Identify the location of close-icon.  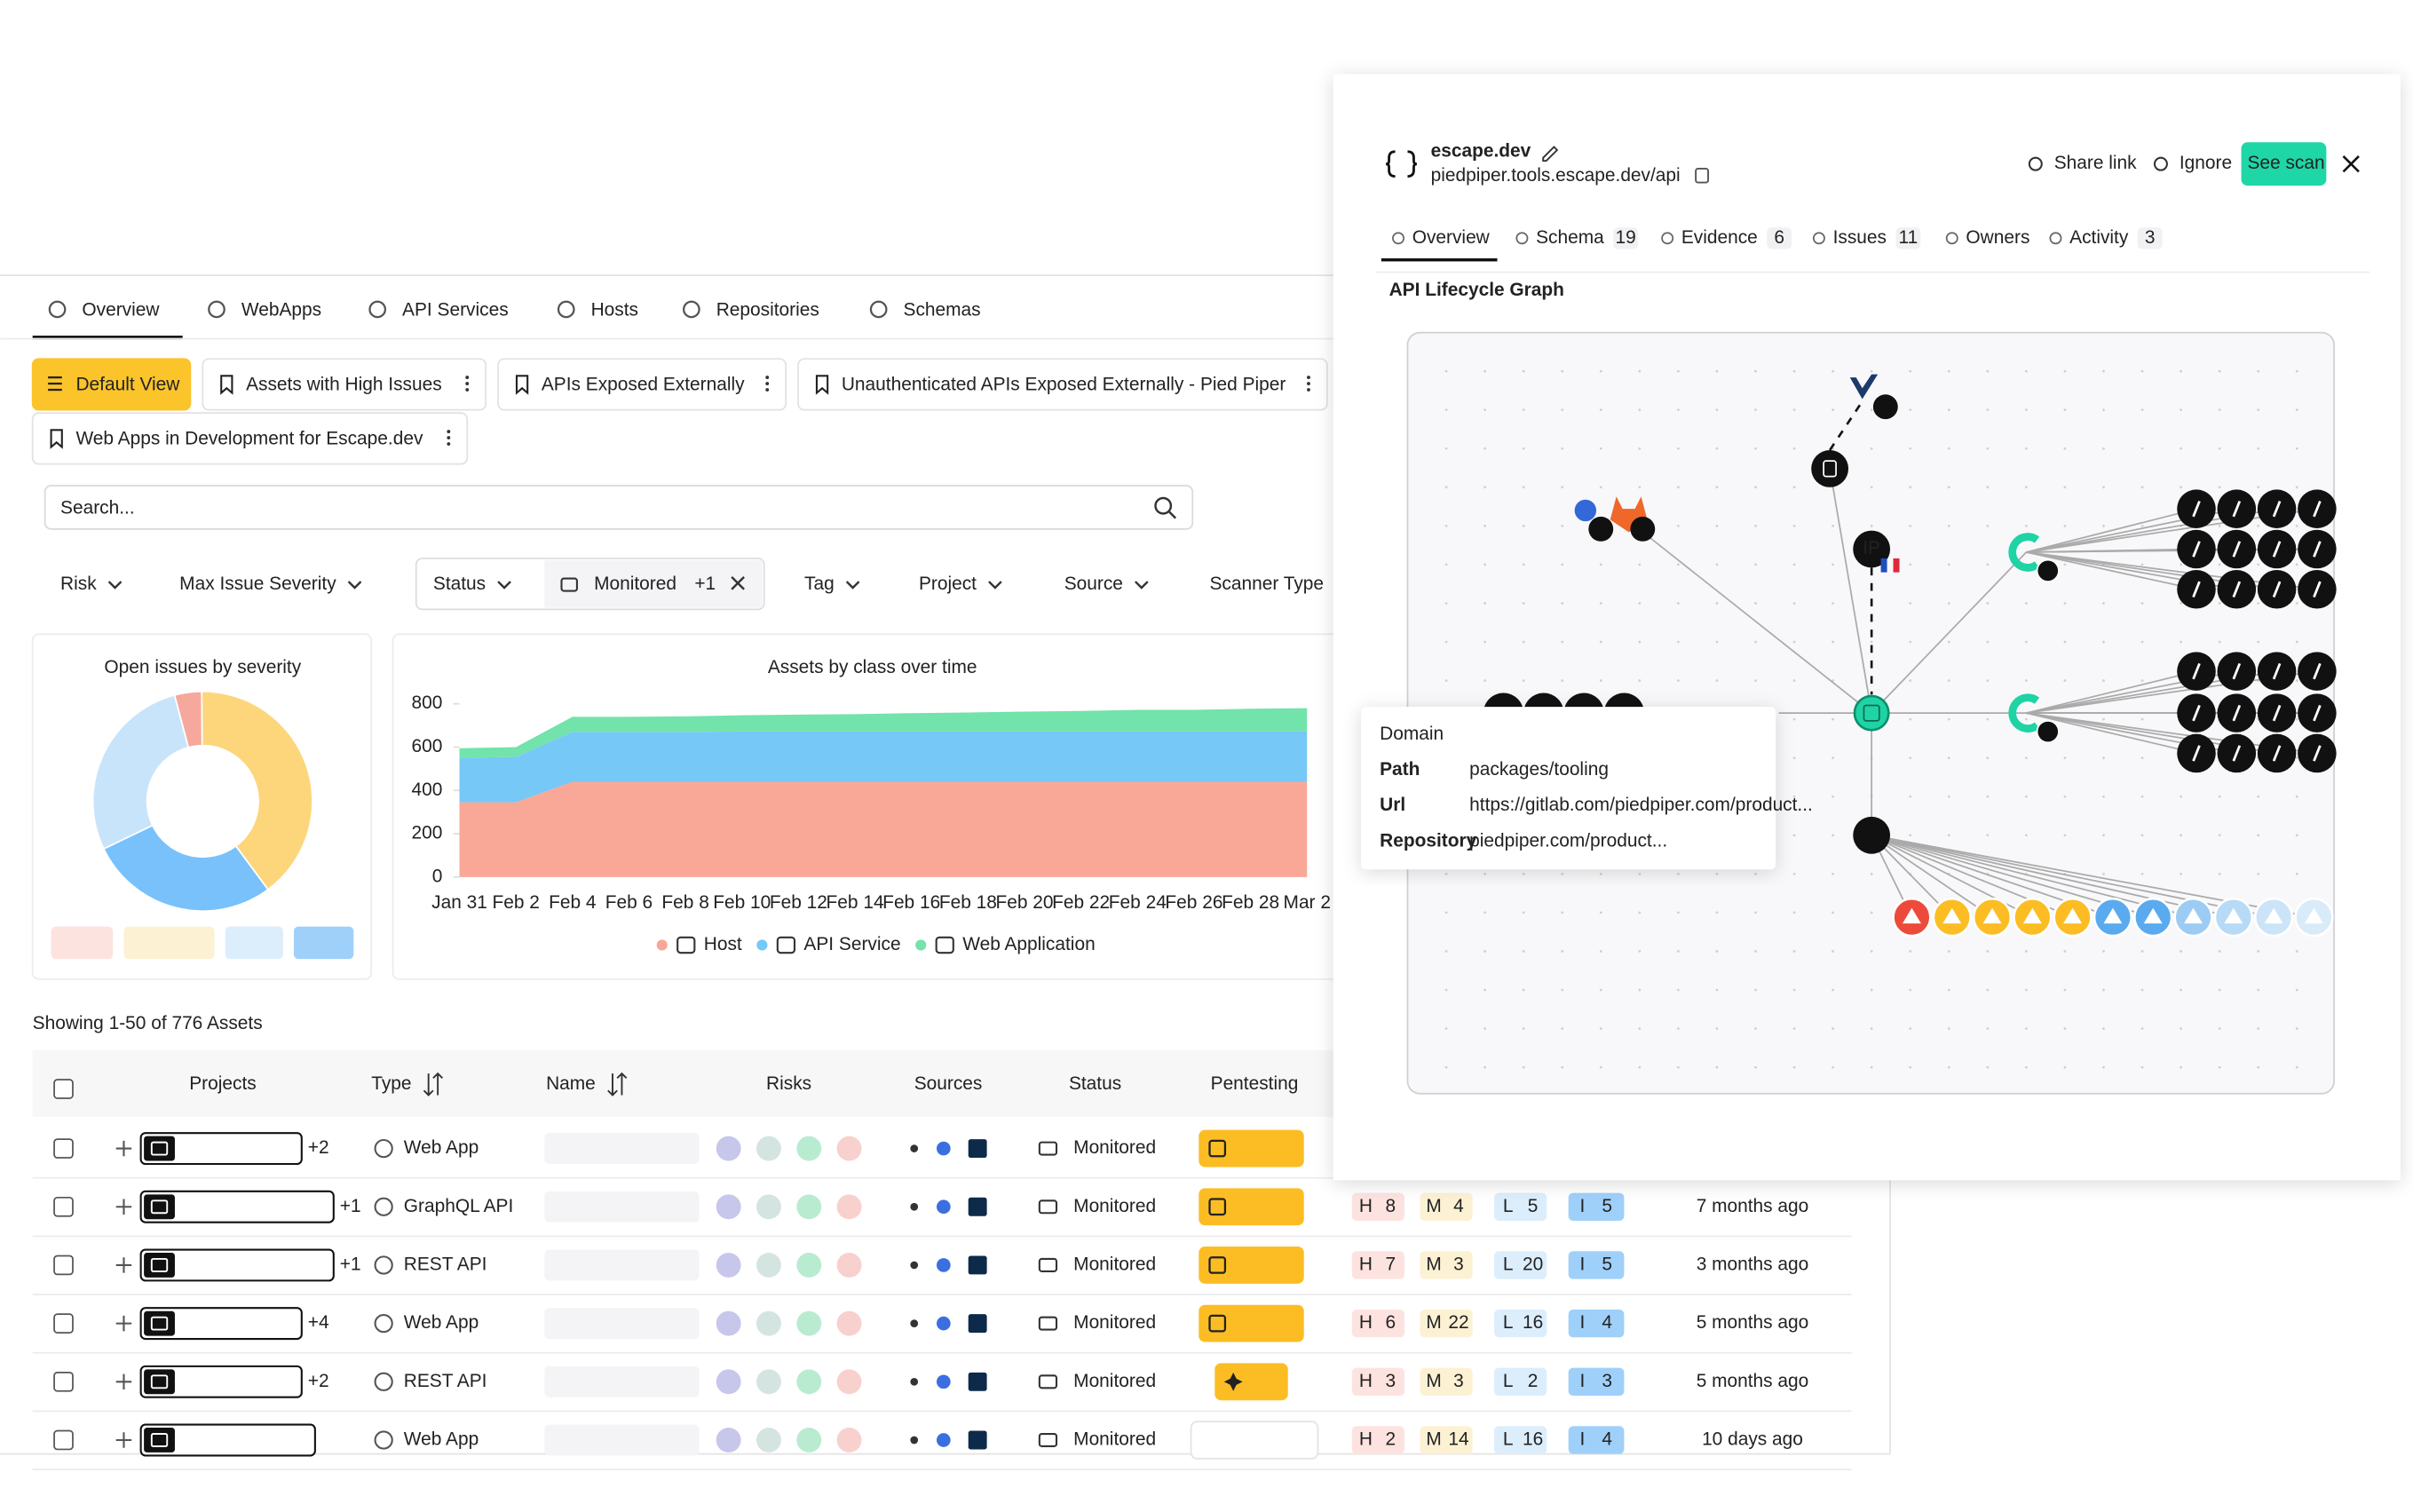
(2351, 164).